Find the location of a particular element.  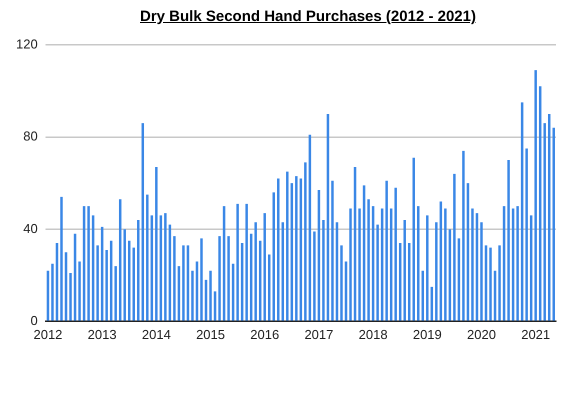

y-tick-label: 120 is located at coordinates (27, 44).